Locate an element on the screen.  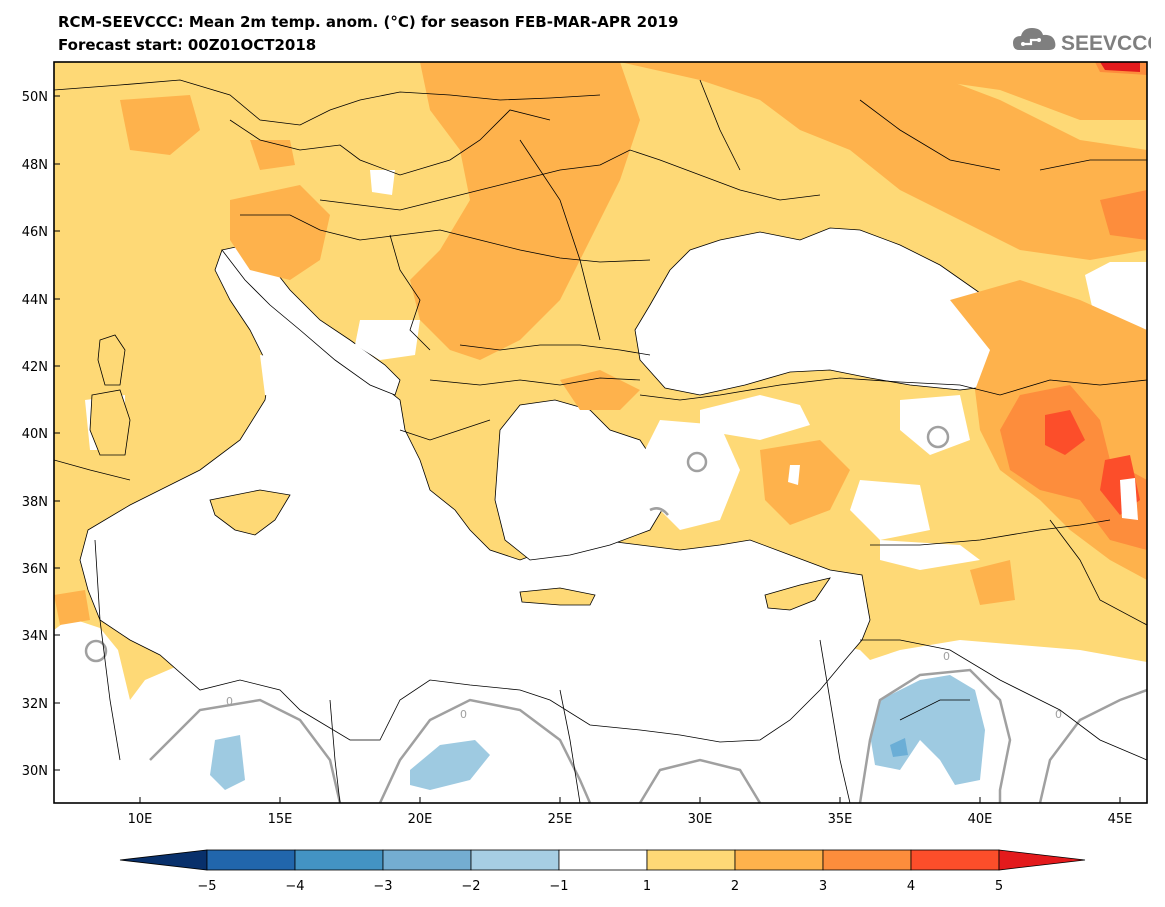
colorbar is located at coordinates (602, 860).